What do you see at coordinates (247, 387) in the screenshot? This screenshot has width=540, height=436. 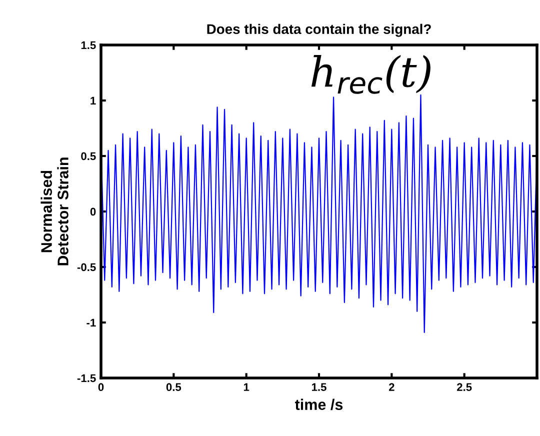 I see `x-tick-label: 1` at bounding box center [247, 387].